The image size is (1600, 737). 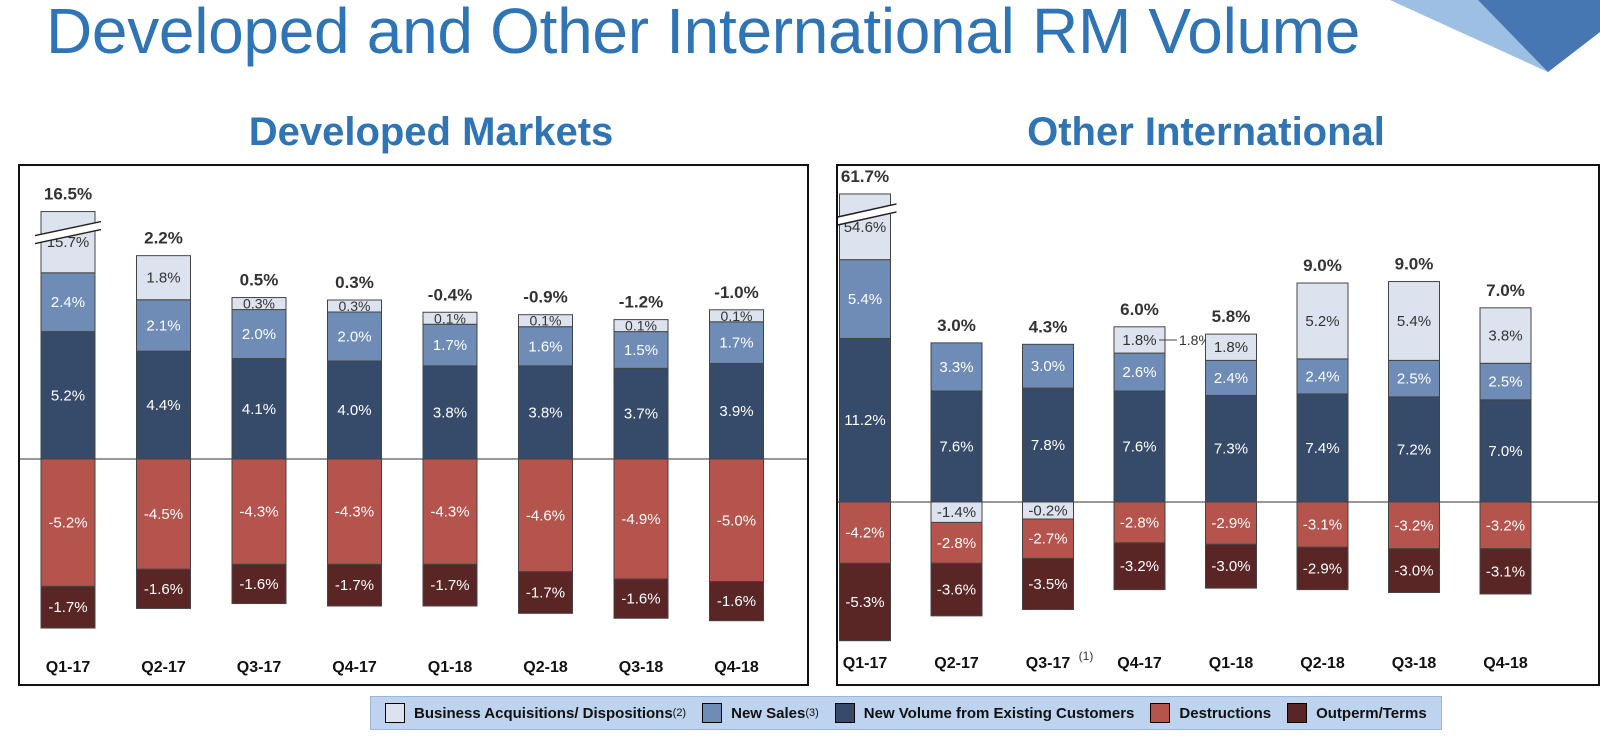 I want to click on label-new-volume-q2-18: 7.4%, so click(x=1322, y=448).